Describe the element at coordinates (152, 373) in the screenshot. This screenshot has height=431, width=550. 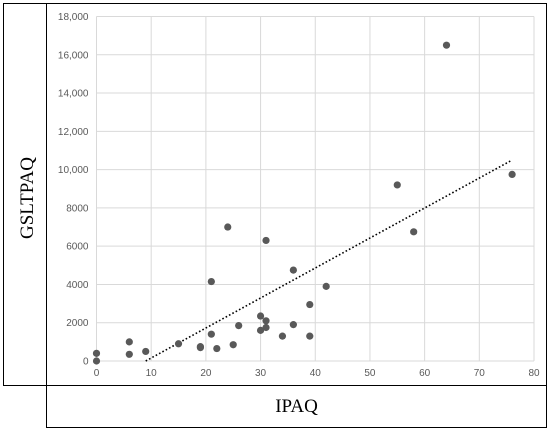
I see `x-tick-label: 10` at that location.